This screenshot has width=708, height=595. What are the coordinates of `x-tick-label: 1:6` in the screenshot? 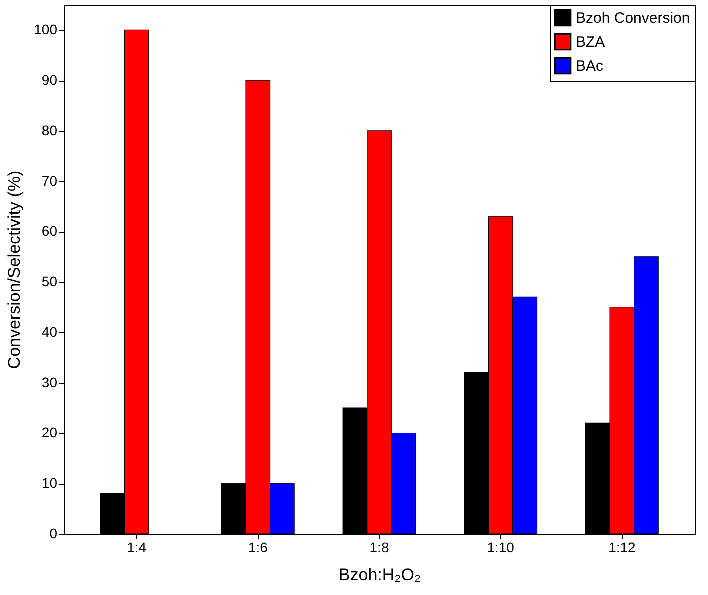 It's located at (258, 548).